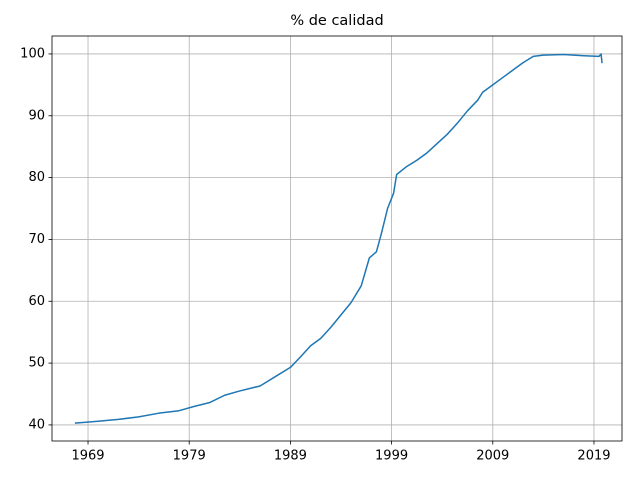  What do you see at coordinates (36, 177) in the screenshot?
I see `y-tick-label: 80` at bounding box center [36, 177].